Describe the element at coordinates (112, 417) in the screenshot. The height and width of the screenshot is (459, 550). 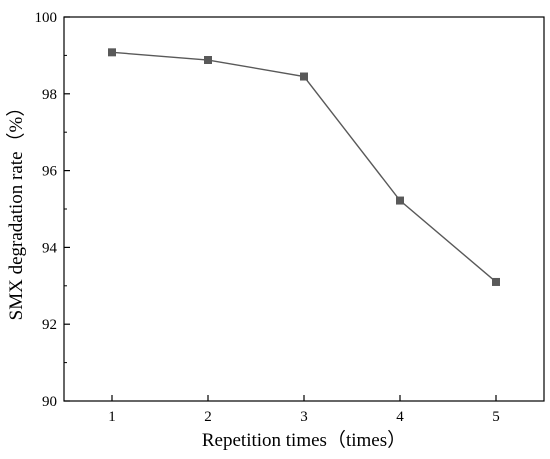
I see `x-tick-label: 1` at that location.